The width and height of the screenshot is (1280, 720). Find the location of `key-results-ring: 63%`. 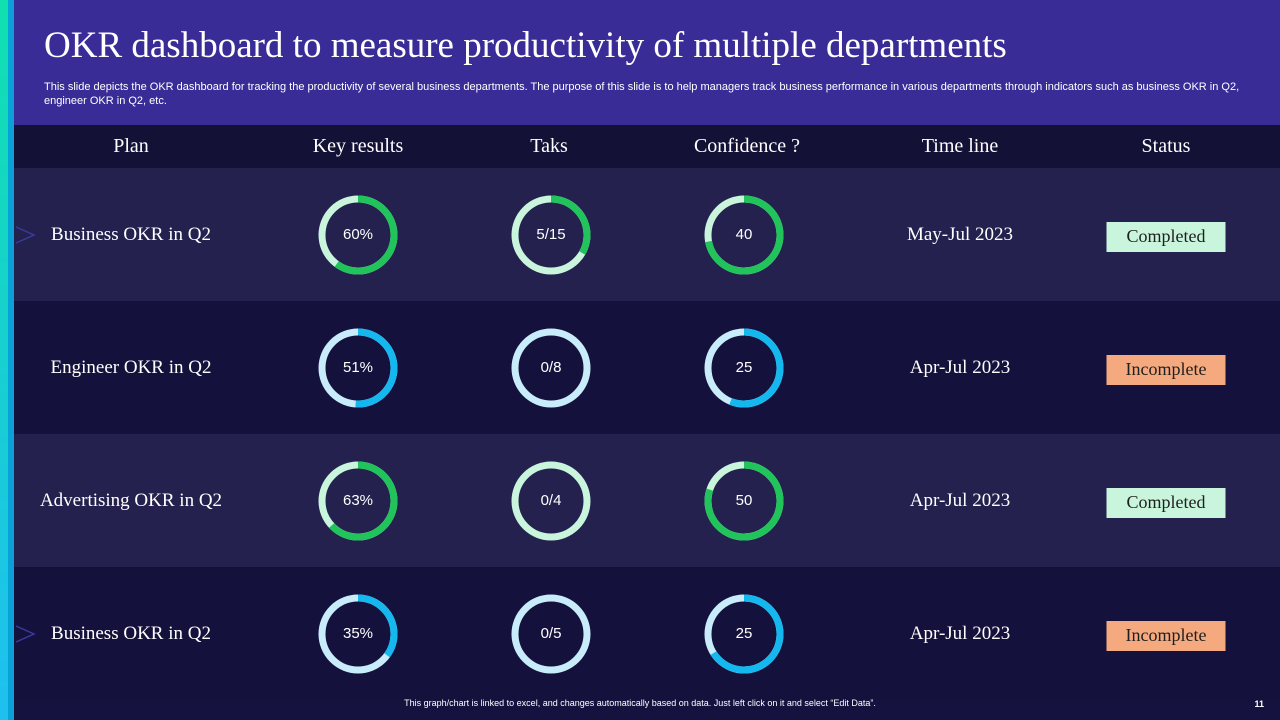

key-results-ring: 63% is located at coordinates (358, 501).